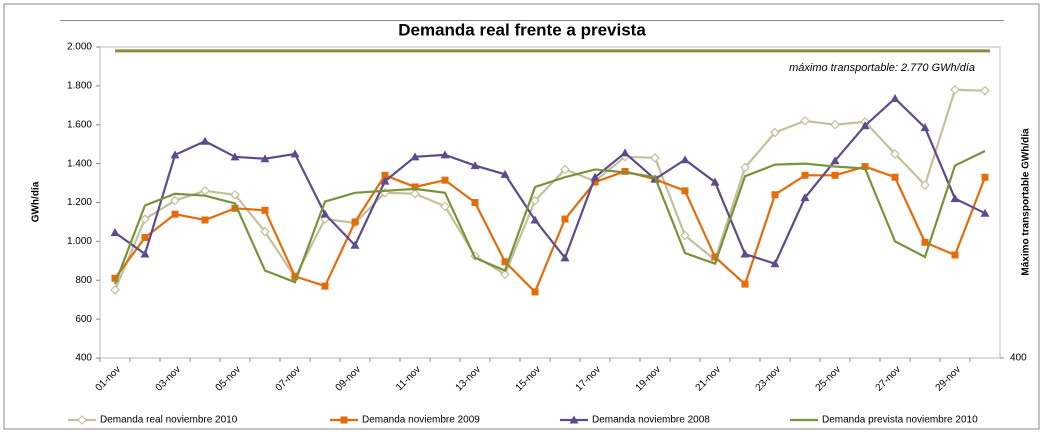 This screenshot has height=432, width=1044. What do you see at coordinates (83, 358) in the screenshot?
I see `y-tick-label: 400` at bounding box center [83, 358].